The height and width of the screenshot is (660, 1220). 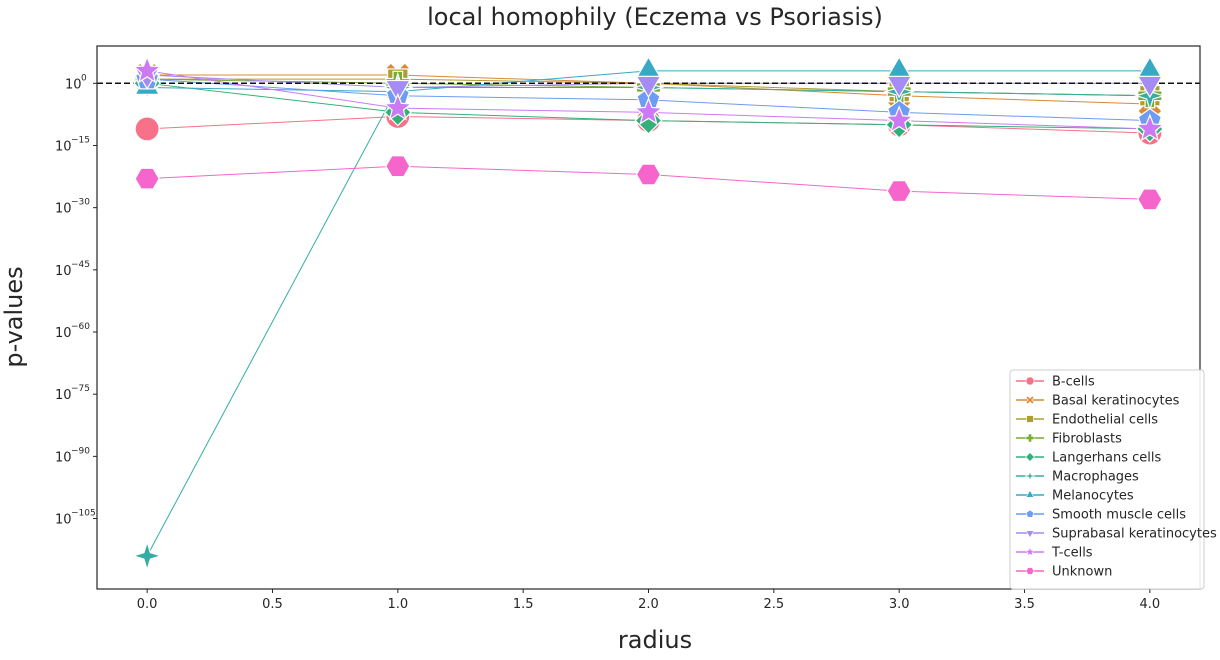 I want to click on legend-label: B-cells, so click(x=1073, y=382).